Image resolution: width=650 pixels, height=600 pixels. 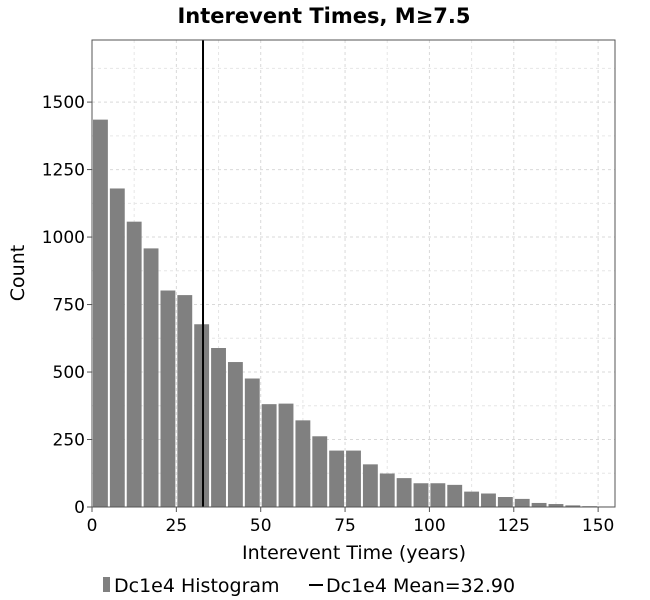 I want to click on y-tick-label: 250, so click(x=69, y=441).